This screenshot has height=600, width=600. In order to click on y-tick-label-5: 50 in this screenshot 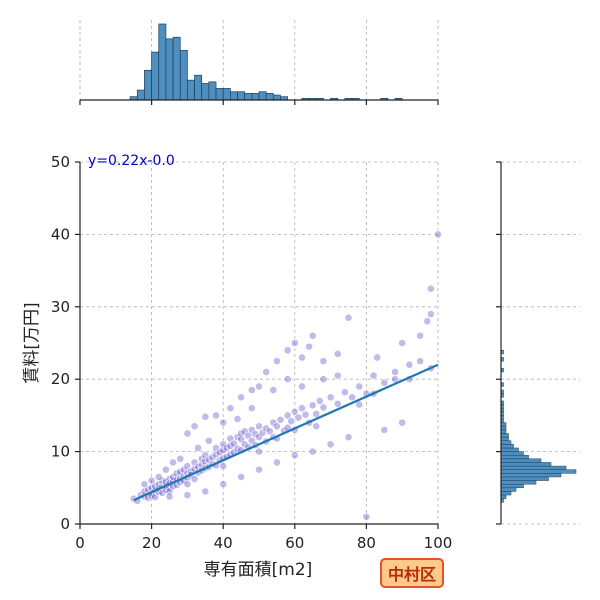, I will do `click(60, 162)`.